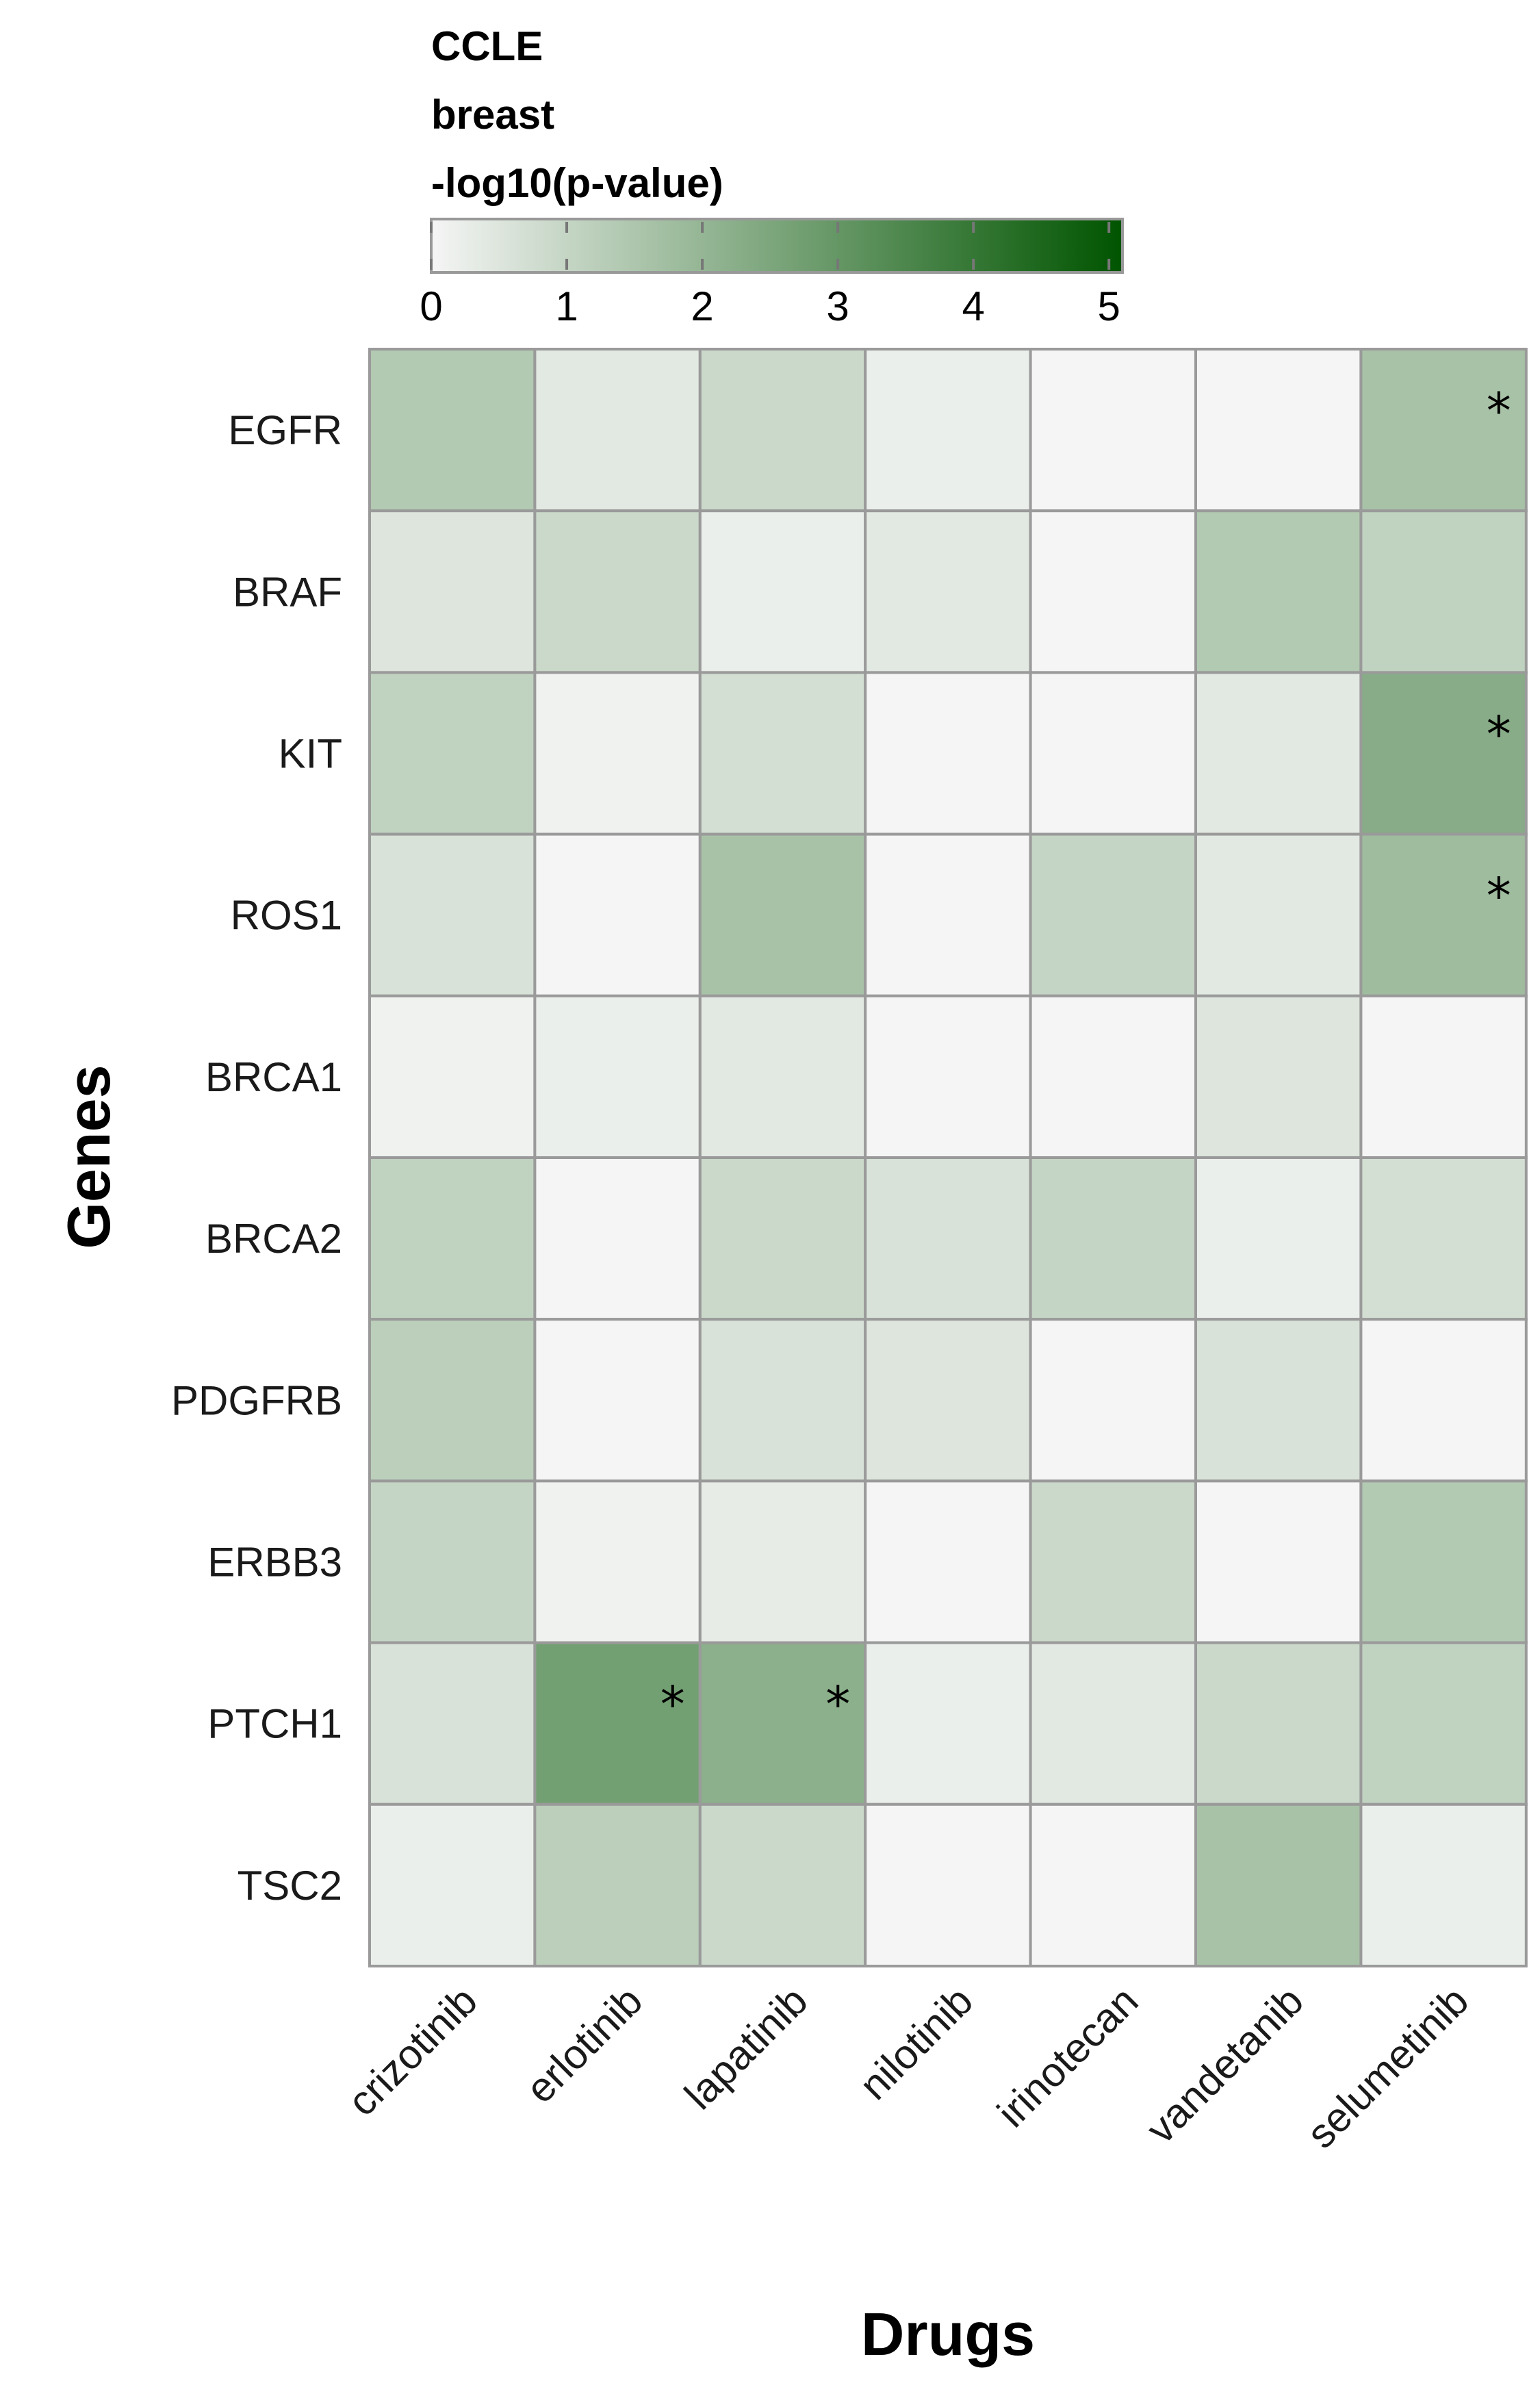 The image size is (1540, 2396). What do you see at coordinates (286, 916) in the screenshot?
I see `gene-label: ROS1` at bounding box center [286, 916].